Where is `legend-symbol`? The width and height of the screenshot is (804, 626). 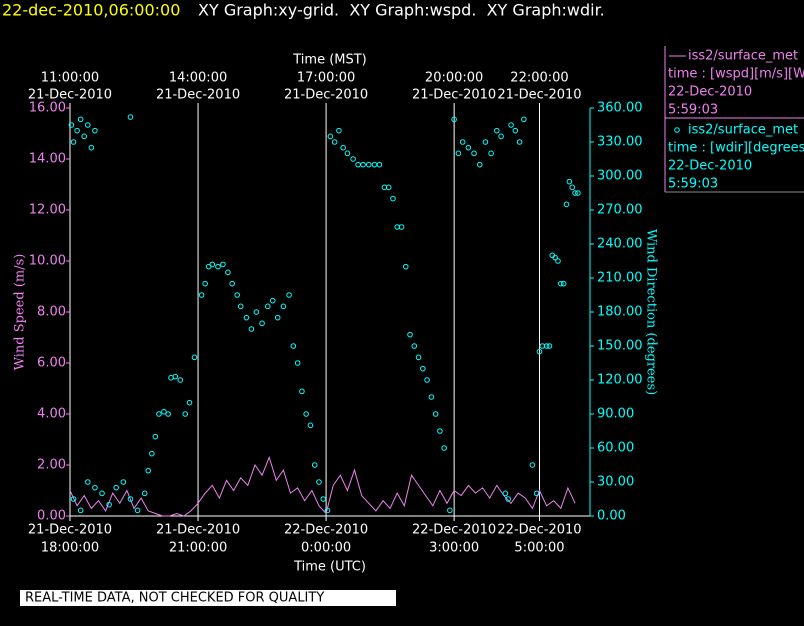 legend-symbol is located at coordinates (677, 130).